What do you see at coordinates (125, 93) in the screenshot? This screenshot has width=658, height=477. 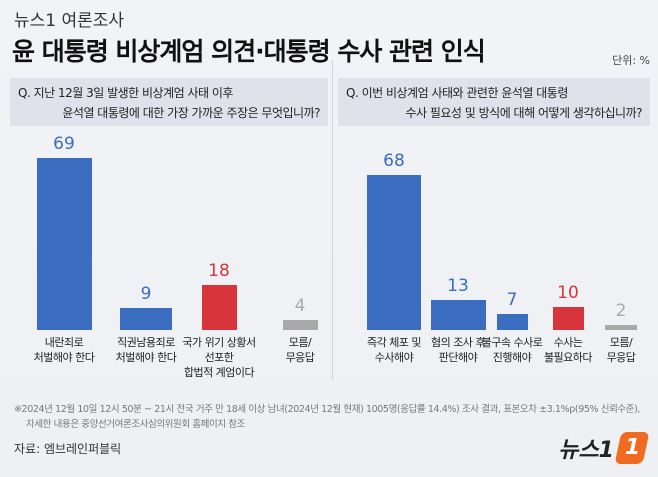 I see `question-1-line-1: Q. 지난 12월 3일 발생한 비상계엄 사태 이후` at bounding box center [125, 93].